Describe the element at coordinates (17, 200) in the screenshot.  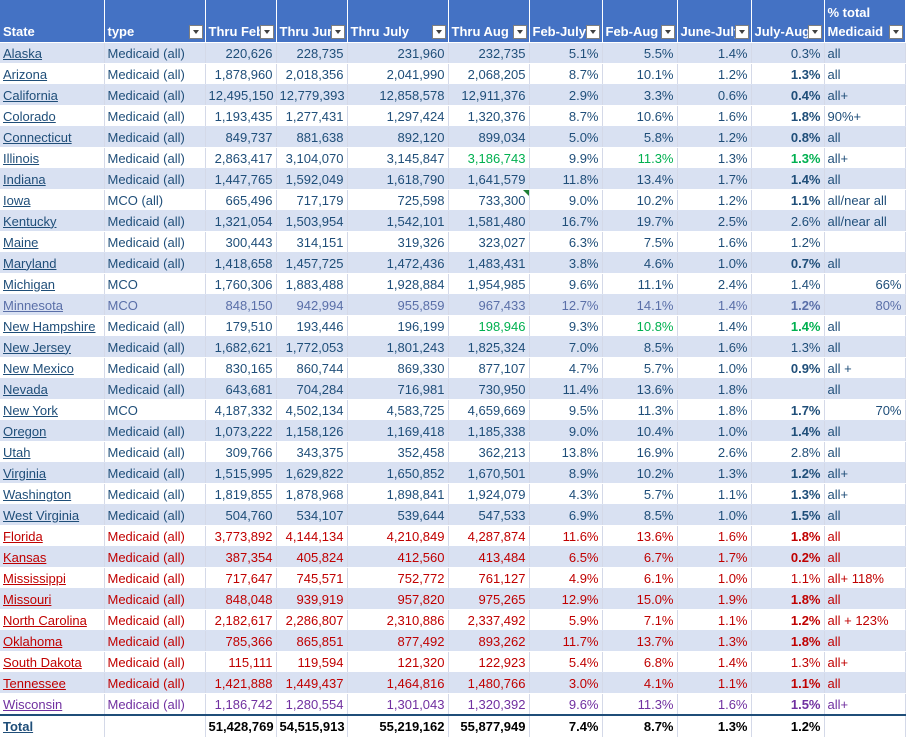
I see `state-link: Iowa` at that location.